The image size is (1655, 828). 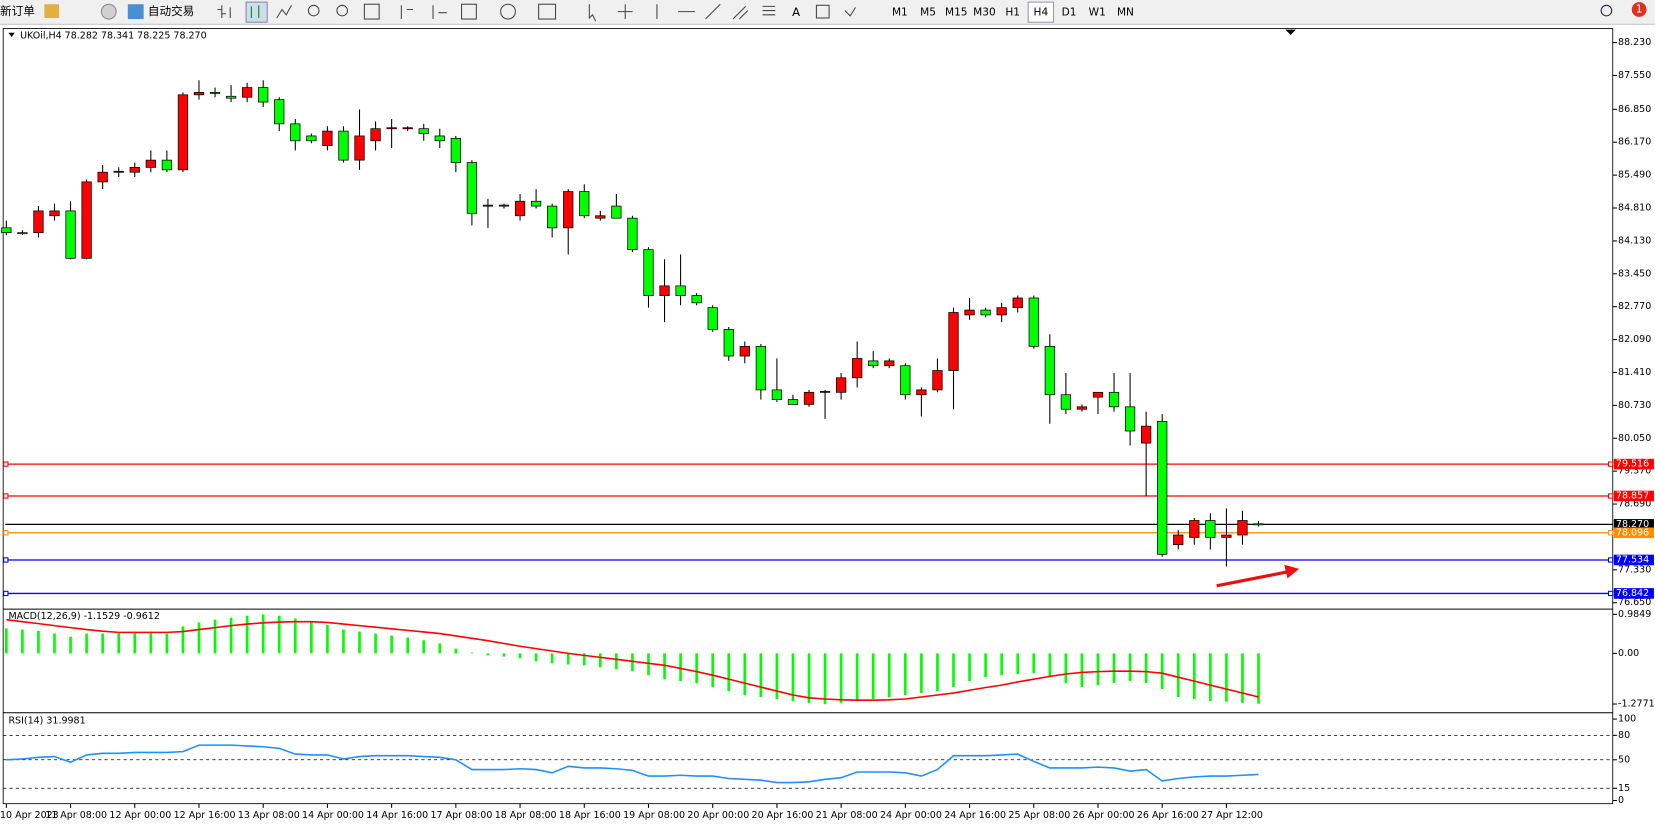 I want to click on periods-icon, so click(x=508, y=11).